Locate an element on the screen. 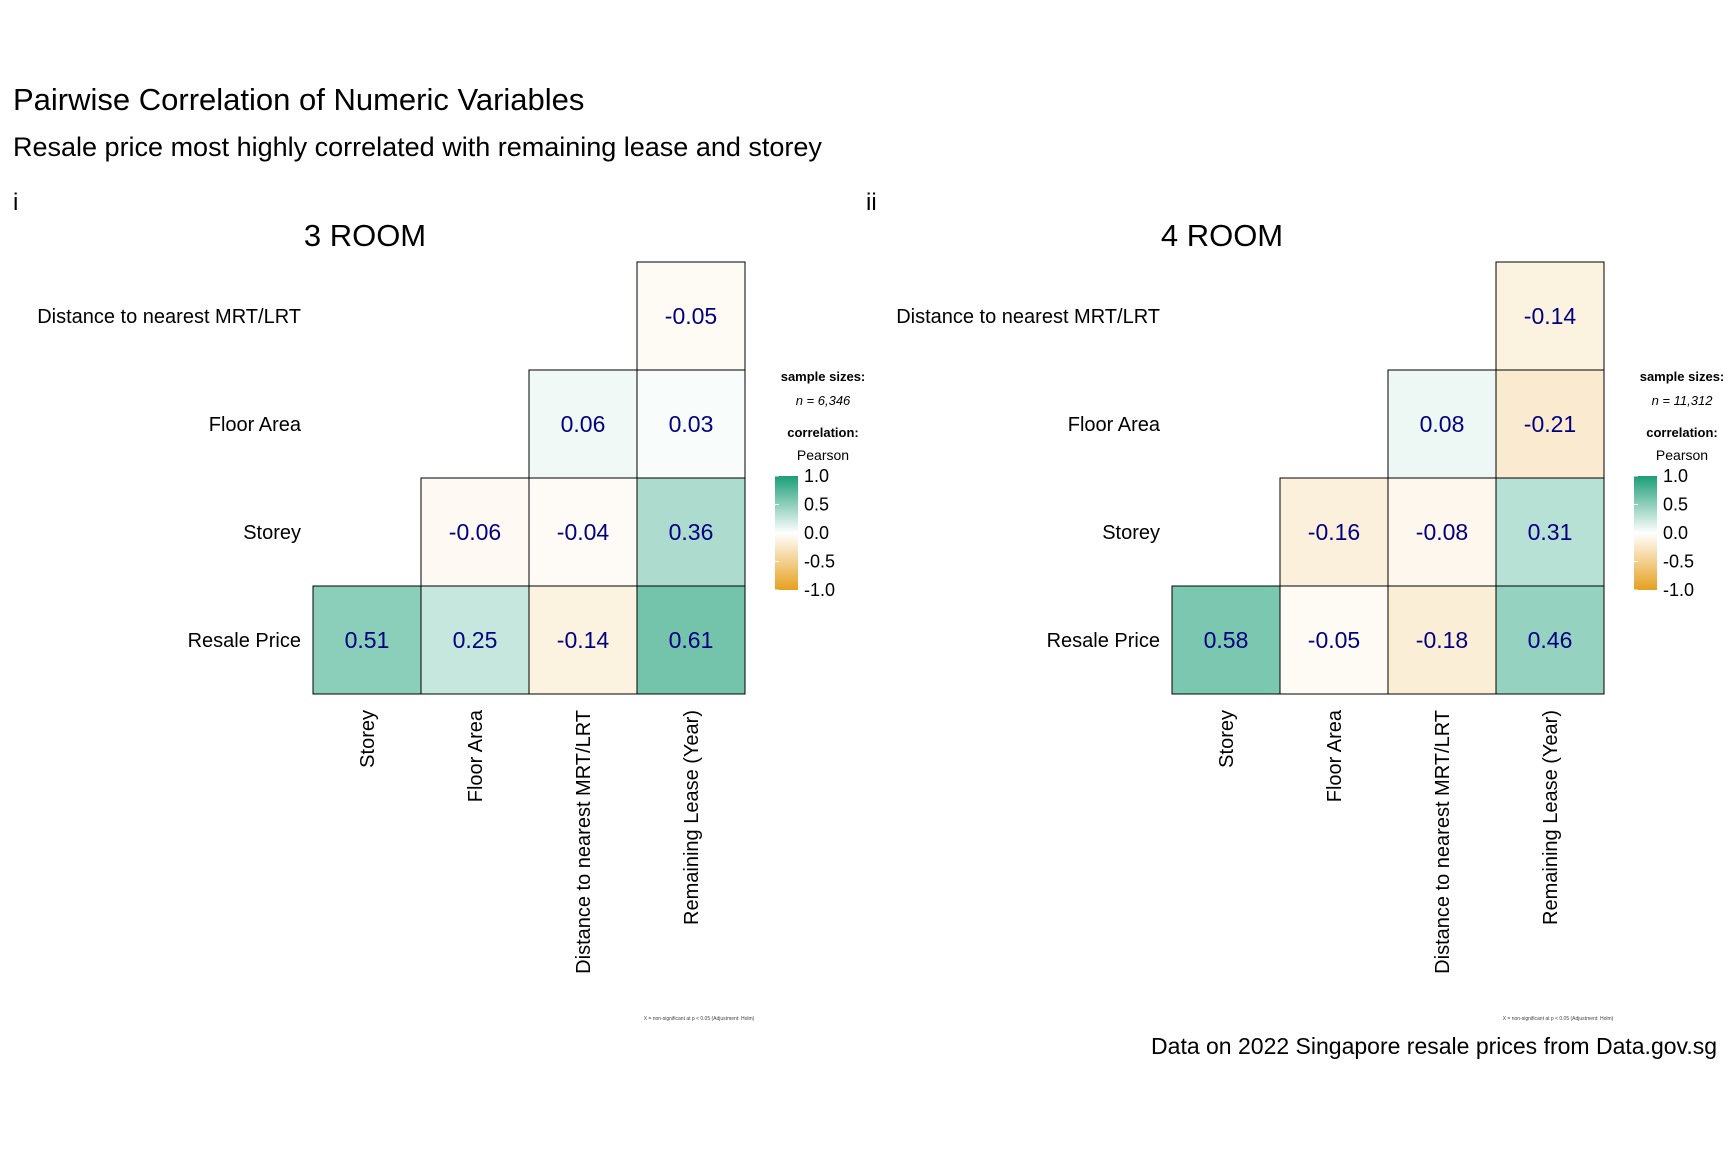 Image resolution: width=1728 pixels, height=1152 pixels. cell-value-label: -0.21 is located at coordinates (1550, 424).